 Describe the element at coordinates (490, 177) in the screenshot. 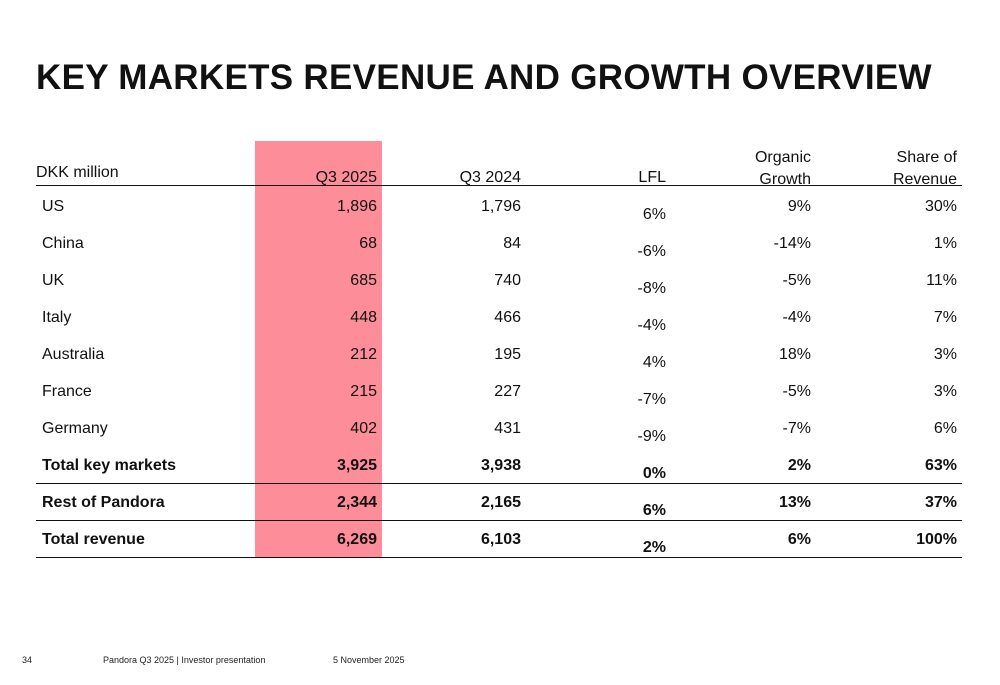

I see `header-cell: Q3 2024` at that location.